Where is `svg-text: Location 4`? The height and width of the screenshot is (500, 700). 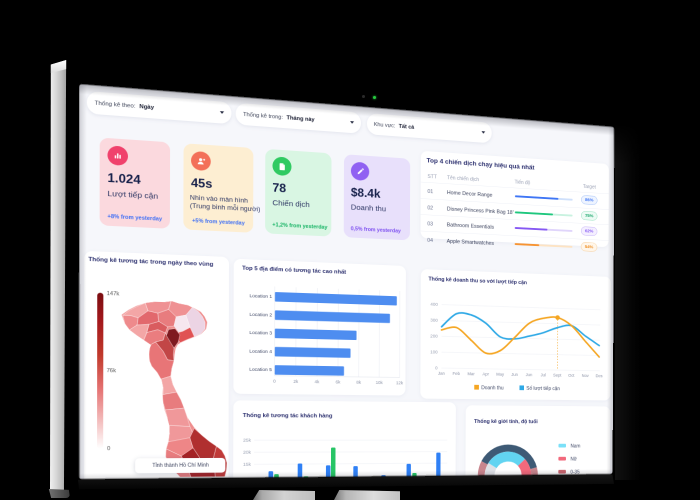 svg-text: Location 4 is located at coordinates (260, 352).